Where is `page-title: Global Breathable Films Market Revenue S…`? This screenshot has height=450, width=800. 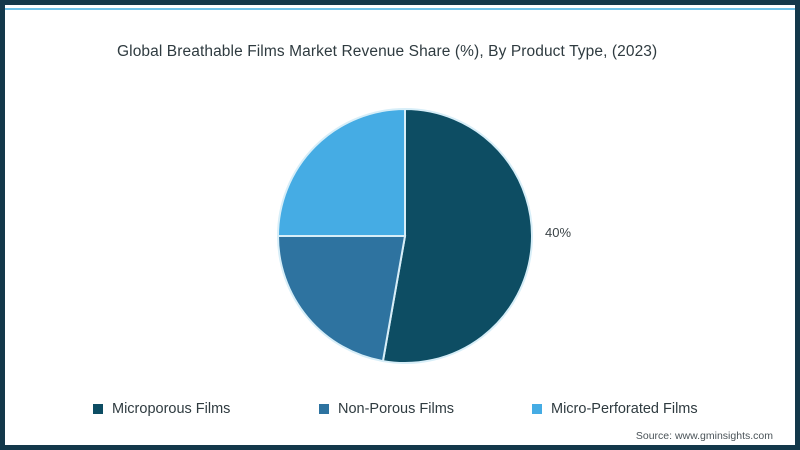
page-title: Global Breathable Films Market Revenue S… is located at coordinates (387, 51).